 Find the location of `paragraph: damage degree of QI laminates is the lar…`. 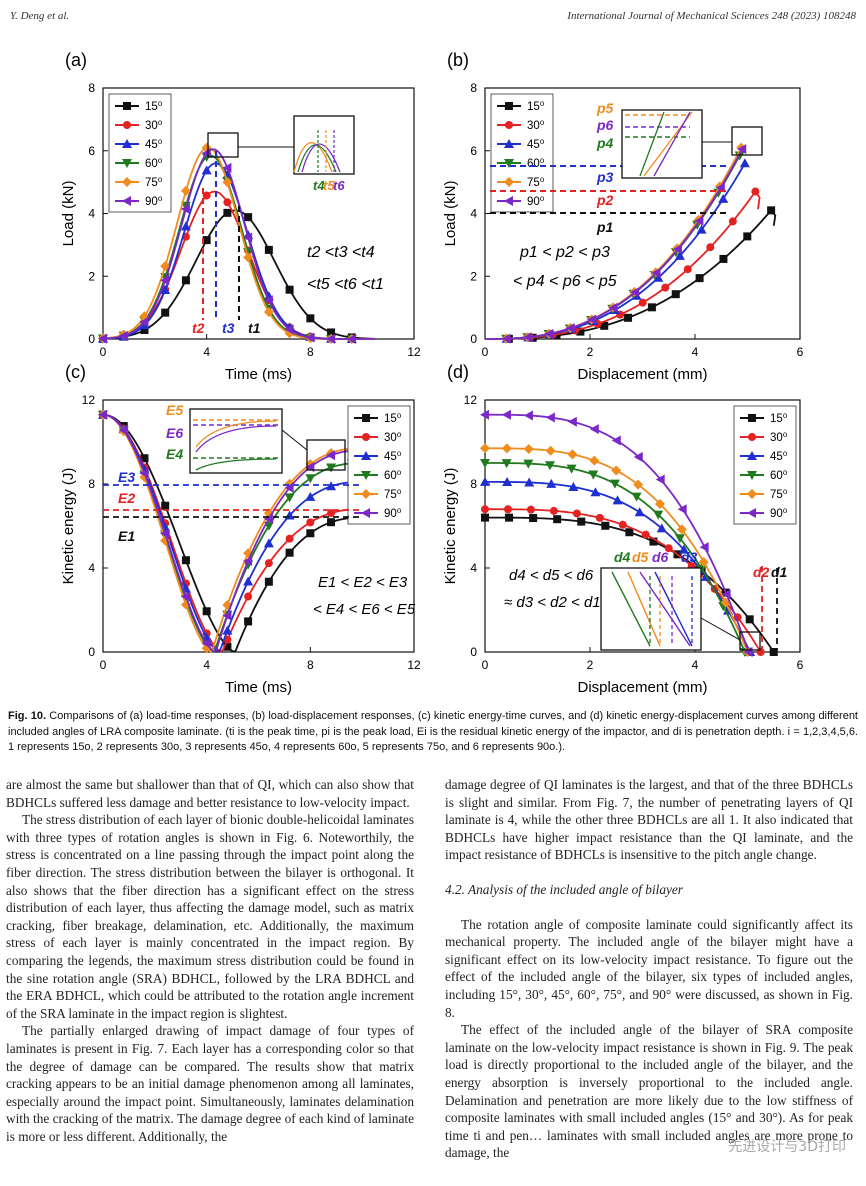

paragraph: damage degree of QI laminates is the lar… is located at coordinates (649, 820).